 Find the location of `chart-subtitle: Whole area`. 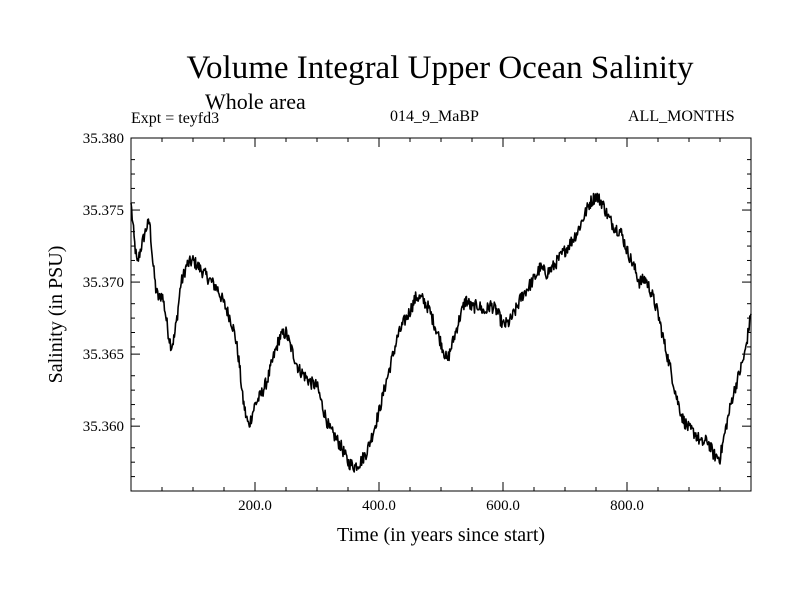

chart-subtitle: Whole area is located at coordinates (255, 101).